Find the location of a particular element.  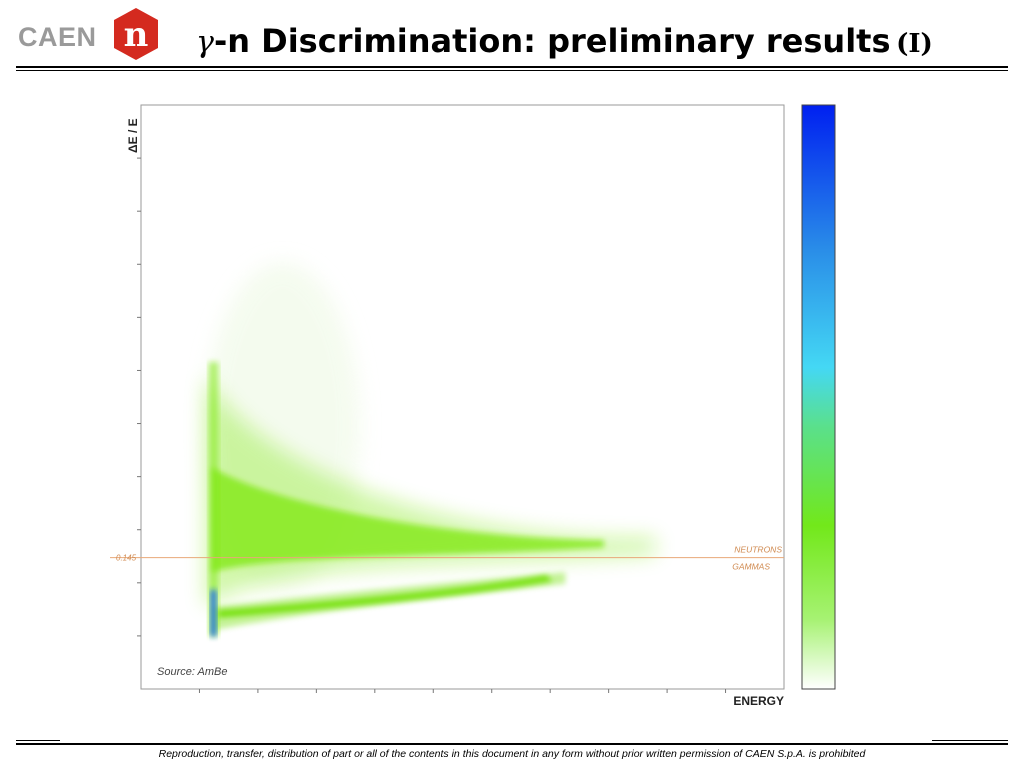

gamma-band is located at coordinates (385, 596).